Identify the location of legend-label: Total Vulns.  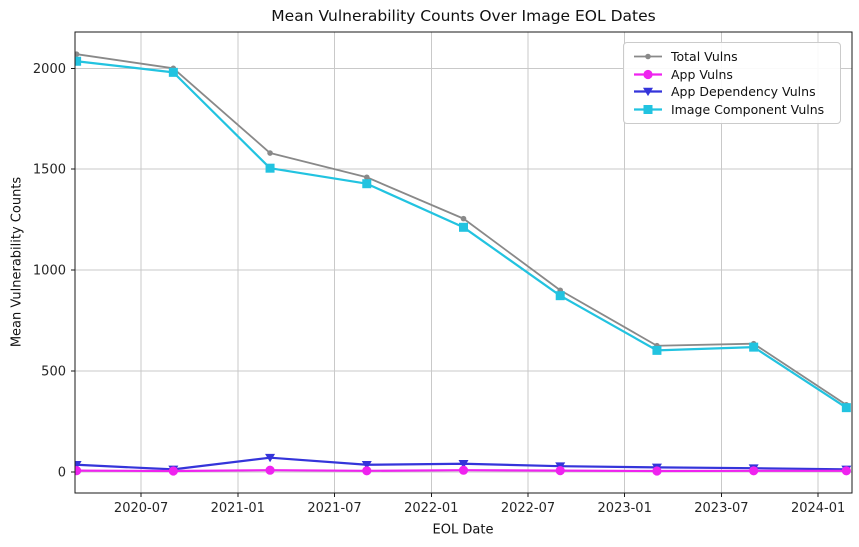
(704, 57).